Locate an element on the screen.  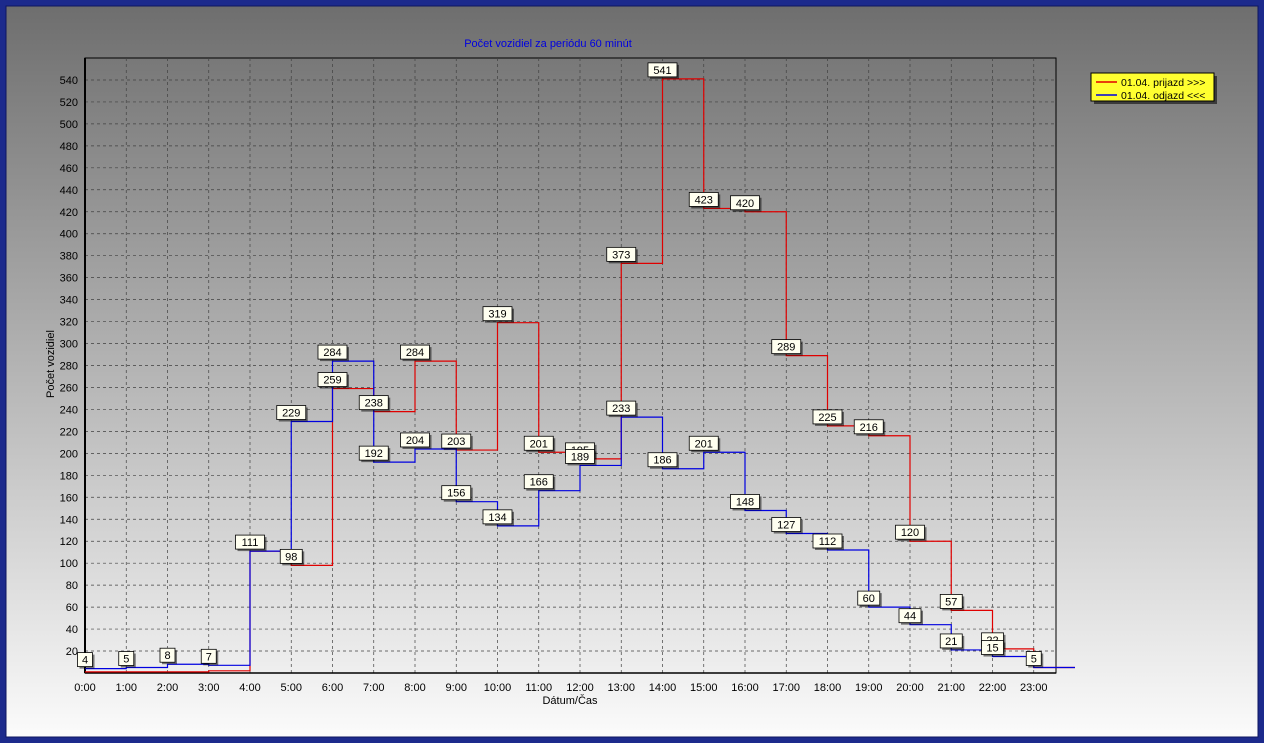
data-label: 186 is located at coordinates (663, 460).